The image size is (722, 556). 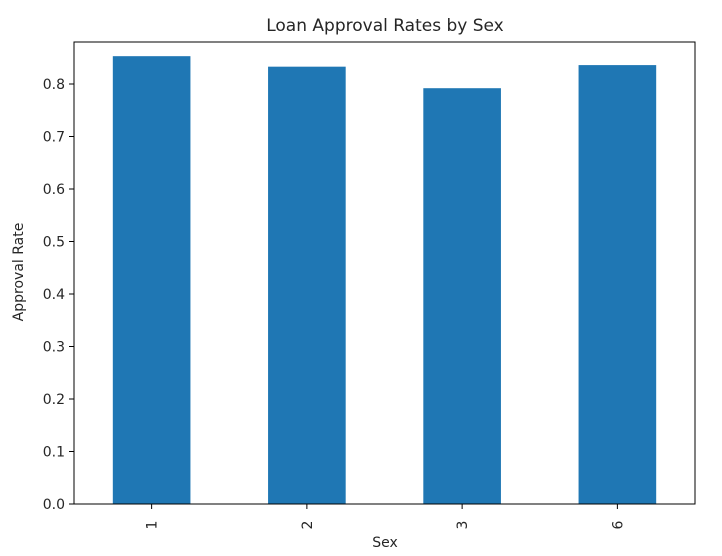 I want to click on y-tick-label-8: 0.8, so click(x=54, y=85).